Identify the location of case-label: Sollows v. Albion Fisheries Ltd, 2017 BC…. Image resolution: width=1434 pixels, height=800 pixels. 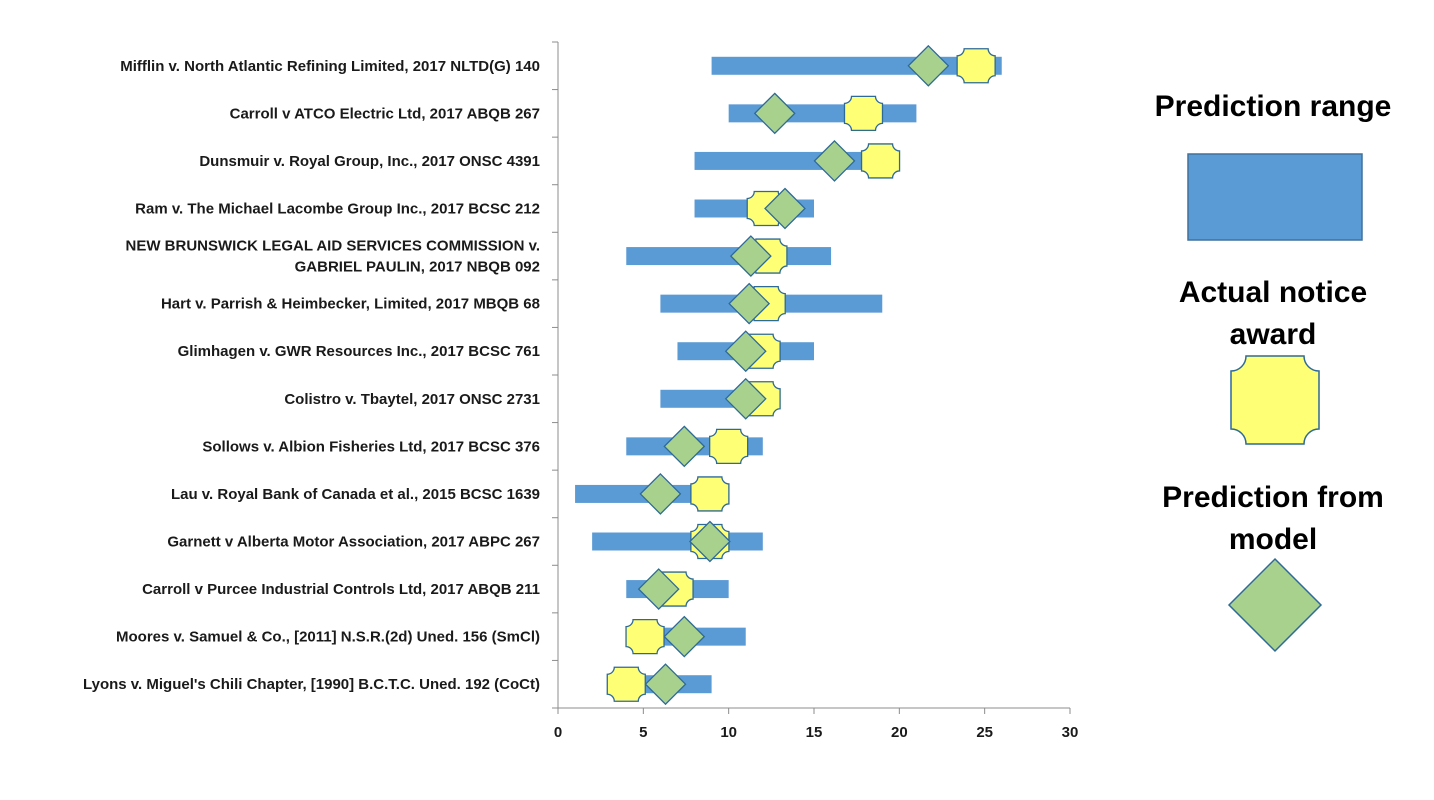
(371, 446).